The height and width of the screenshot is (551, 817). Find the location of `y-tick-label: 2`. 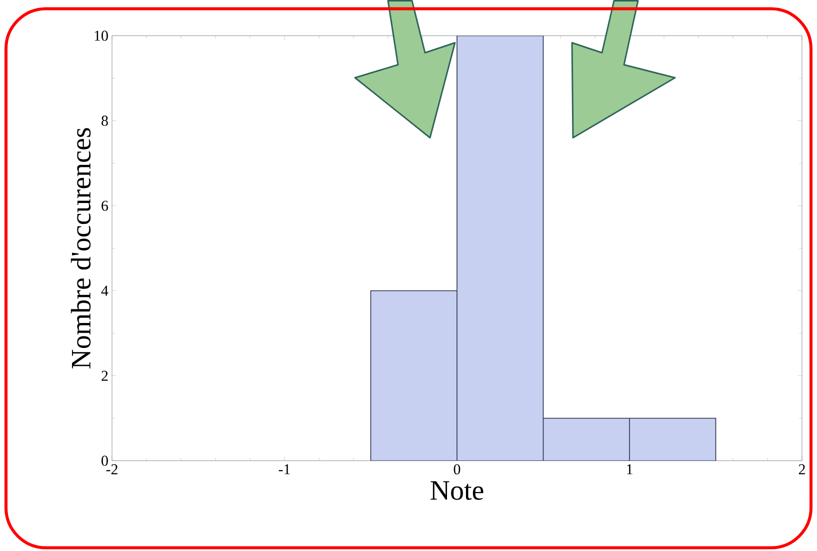

y-tick-label: 2 is located at coordinates (105, 375).